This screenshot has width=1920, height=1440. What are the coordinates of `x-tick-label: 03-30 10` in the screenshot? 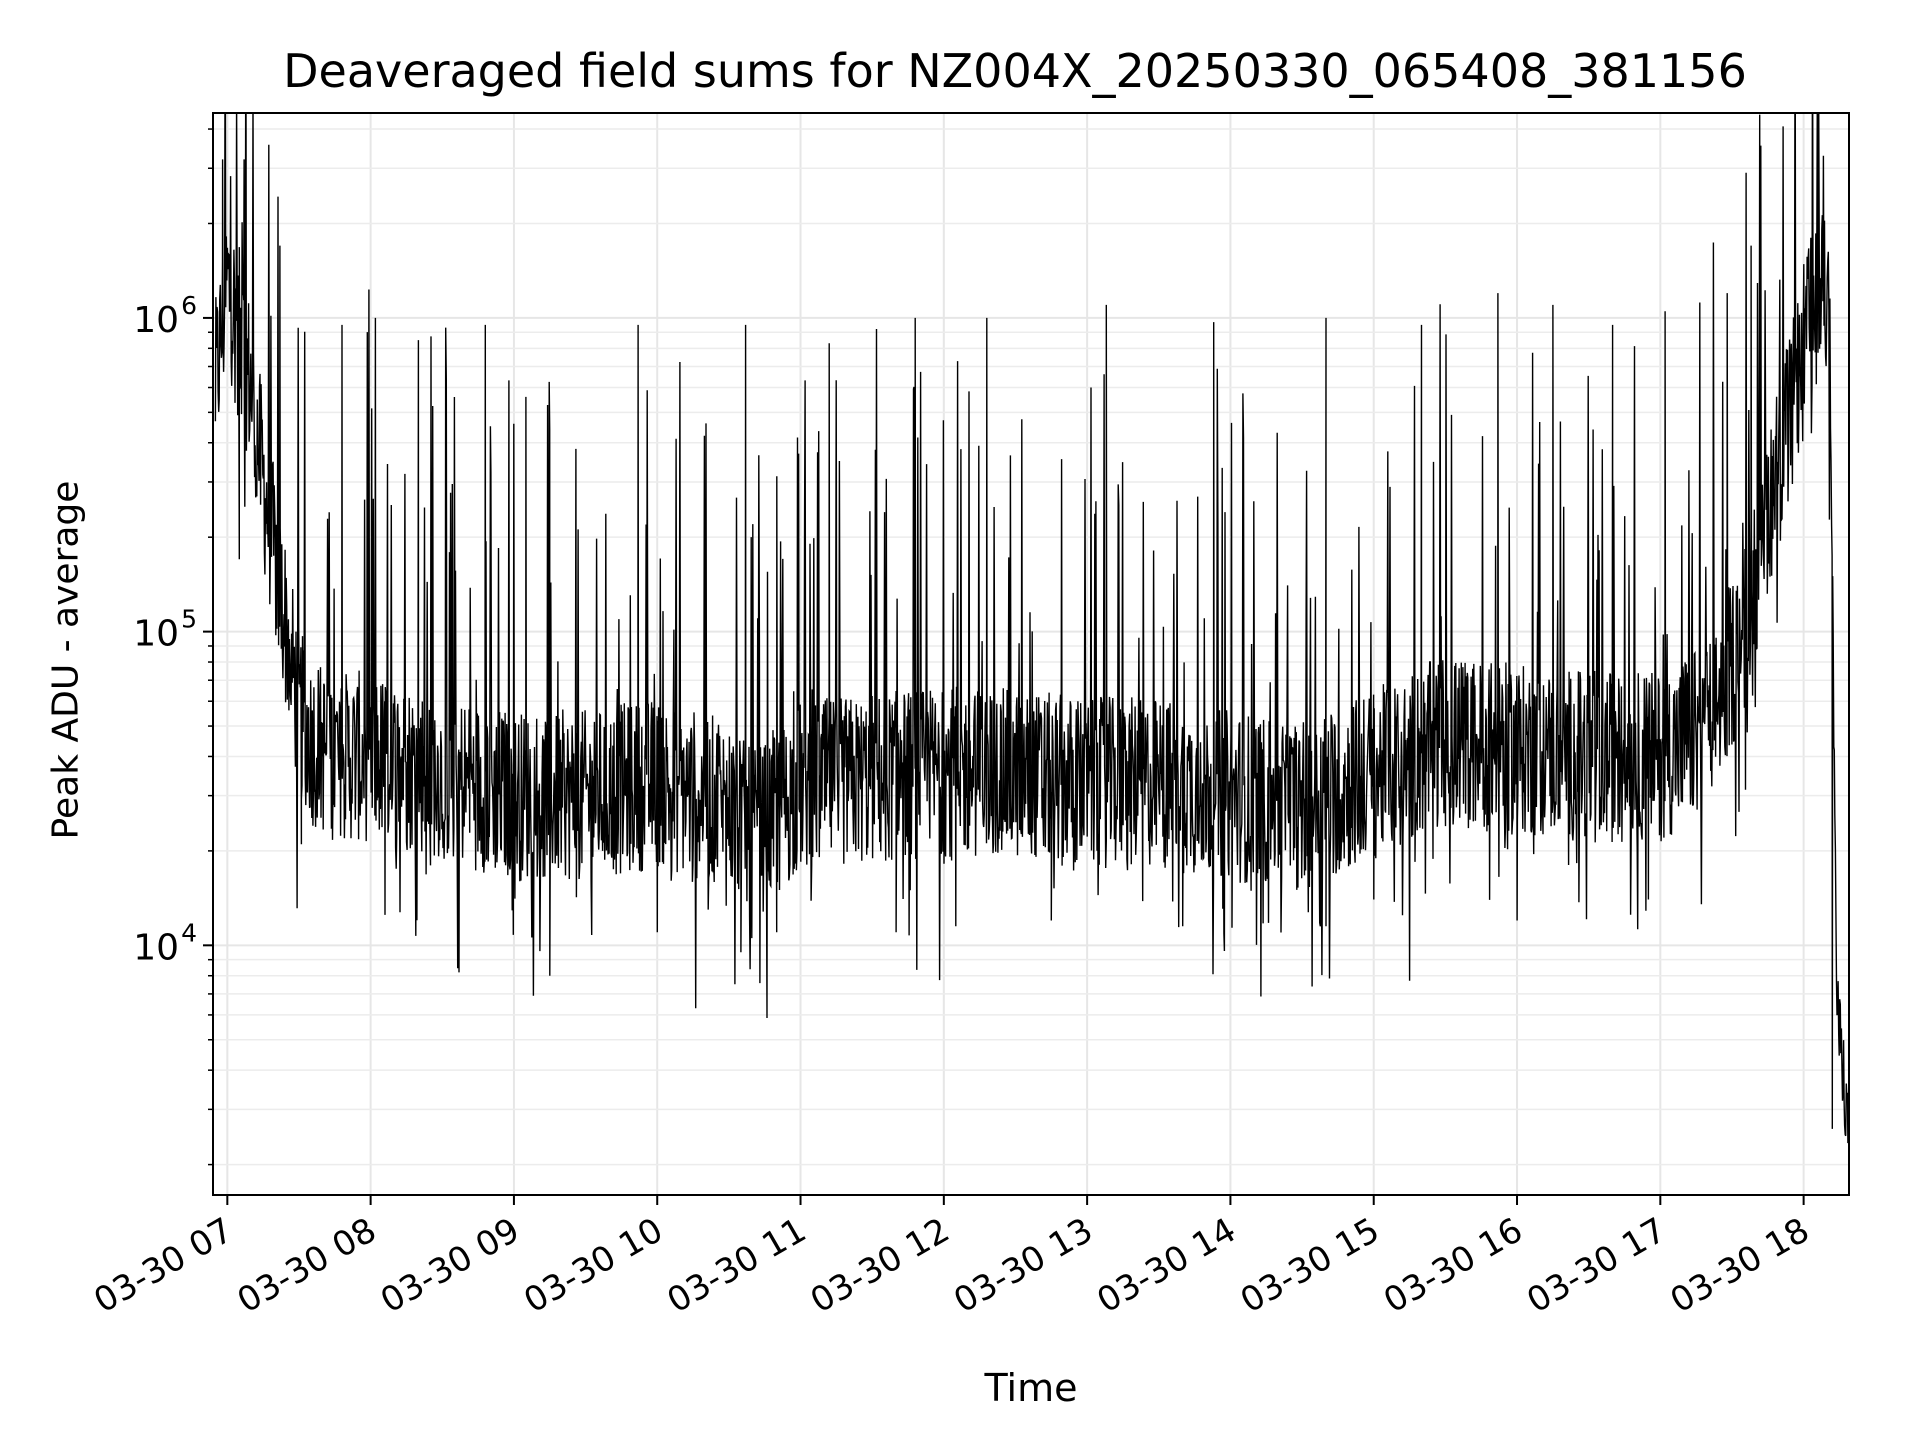 It's located at (593, 1265).